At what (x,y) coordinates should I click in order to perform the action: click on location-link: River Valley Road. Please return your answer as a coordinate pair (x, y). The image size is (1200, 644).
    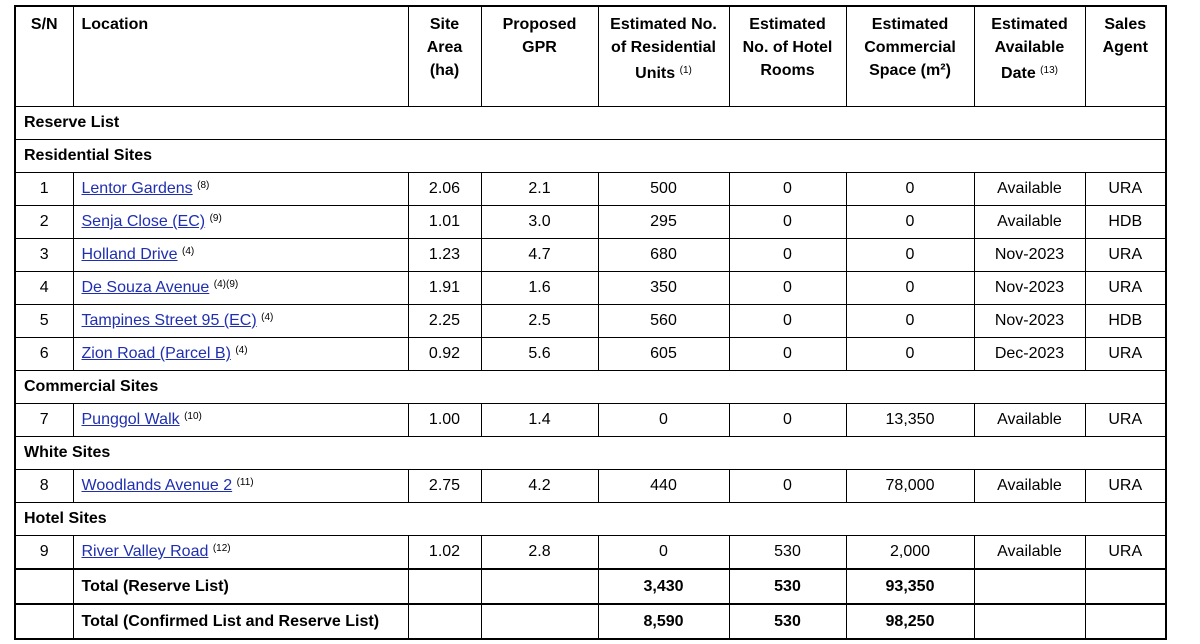
    Looking at the image, I should click on (145, 551).